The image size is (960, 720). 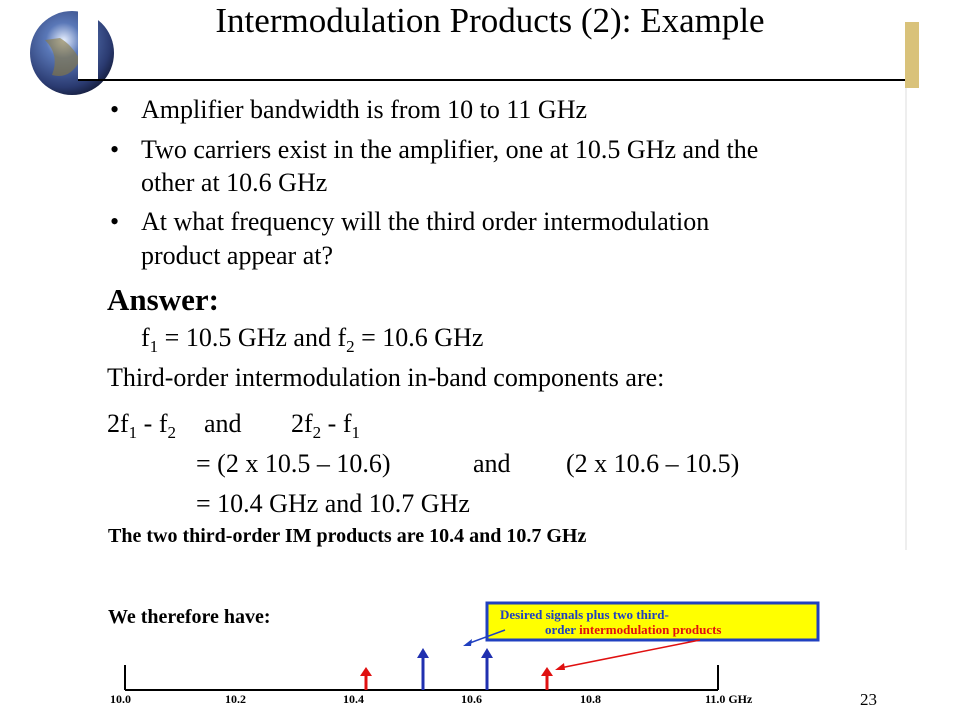 I want to click on text: = 10.6 GHz, so click(x=419, y=337).